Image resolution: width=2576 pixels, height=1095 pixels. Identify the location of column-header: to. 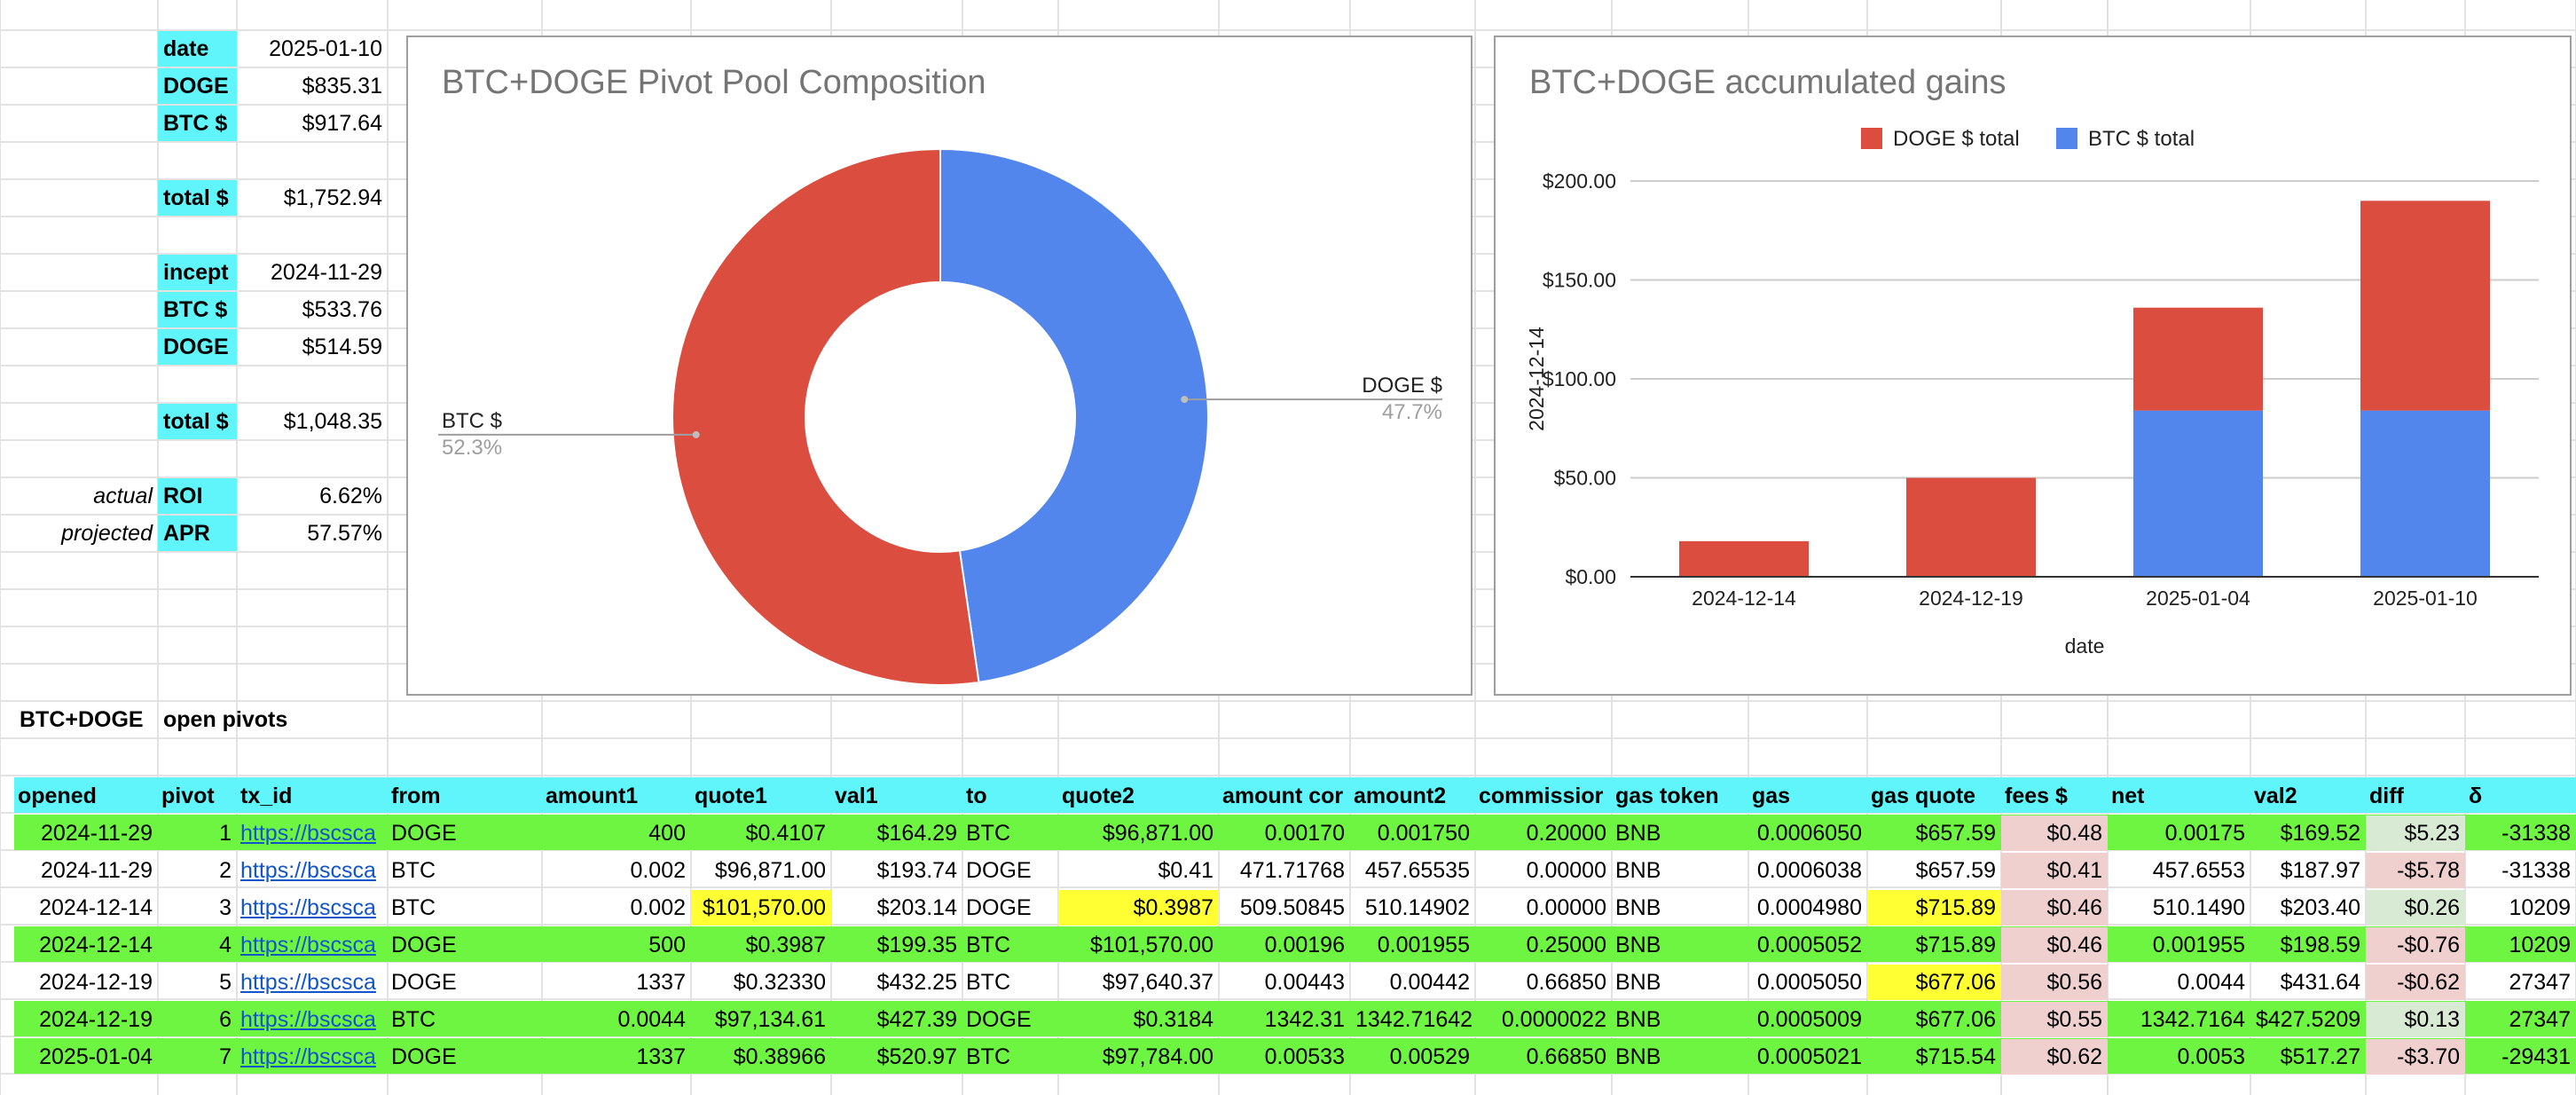
(976, 796).